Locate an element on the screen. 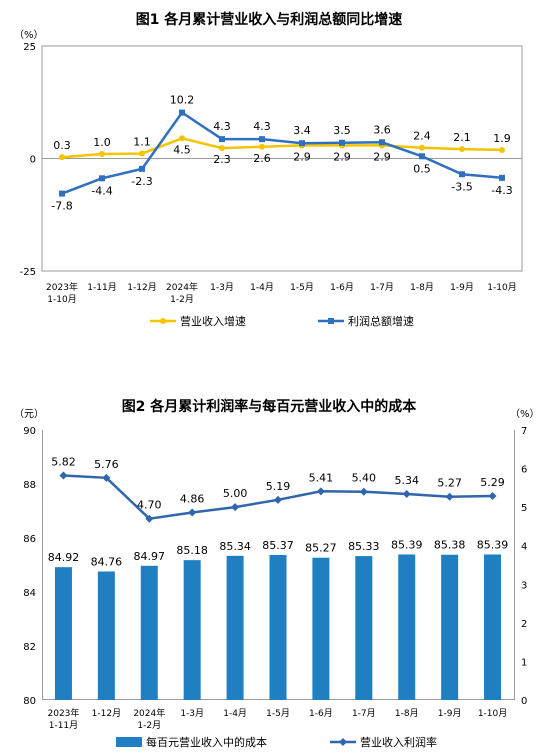  x-tick-label: 1-3月 is located at coordinates (222, 287).